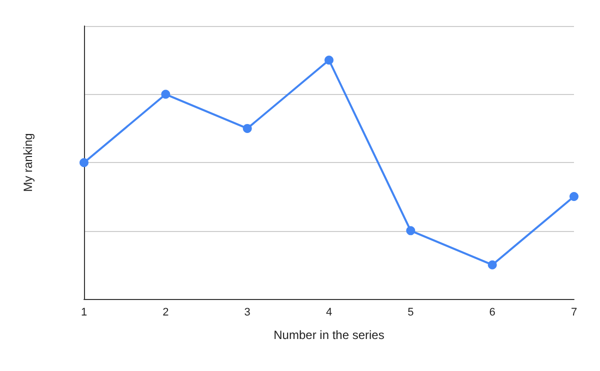 This screenshot has height=371, width=600. What do you see at coordinates (28, 162) in the screenshot?
I see `y-axis-title: My ranking` at bounding box center [28, 162].